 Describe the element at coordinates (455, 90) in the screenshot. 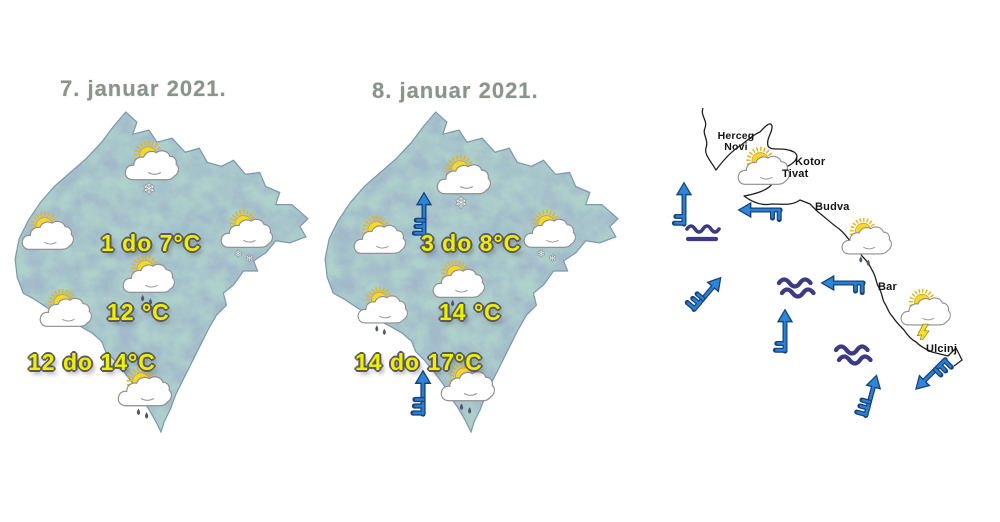

I see `forecast-date-jan8: 8. januar 2021.` at that location.